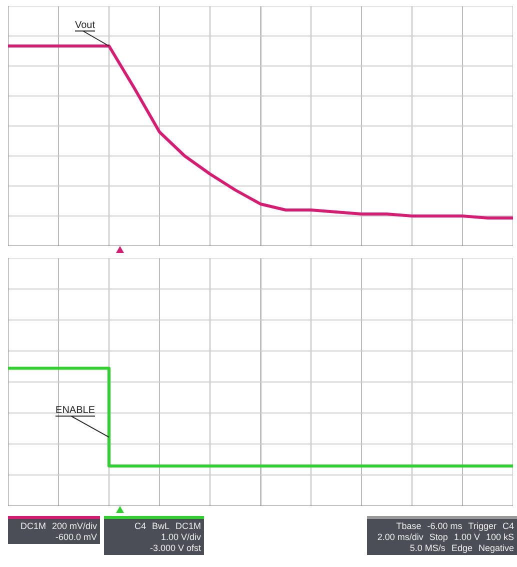 The height and width of the screenshot is (567, 517). I want to click on text: 1.00 V, so click(467, 537).